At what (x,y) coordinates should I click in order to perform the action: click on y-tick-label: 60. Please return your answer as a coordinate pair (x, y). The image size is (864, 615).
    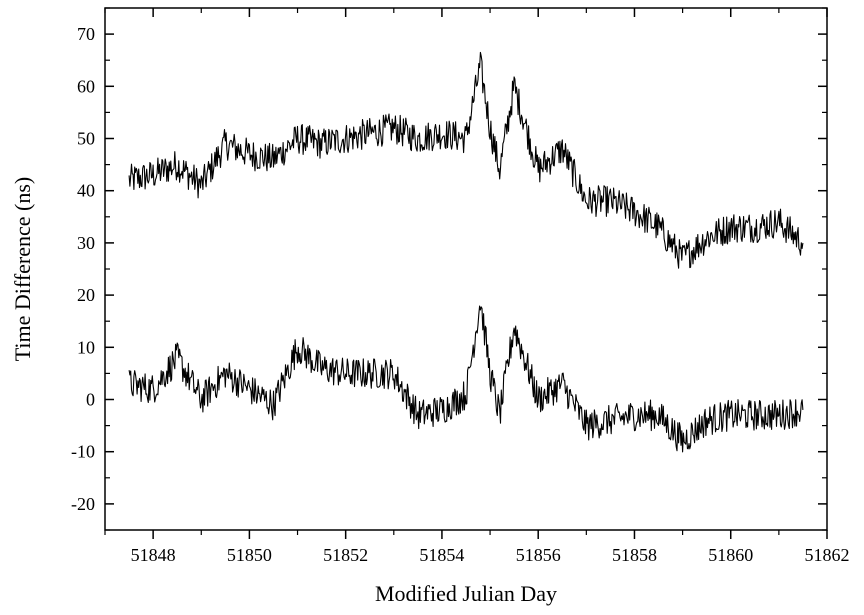
    Looking at the image, I should click on (86, 86).